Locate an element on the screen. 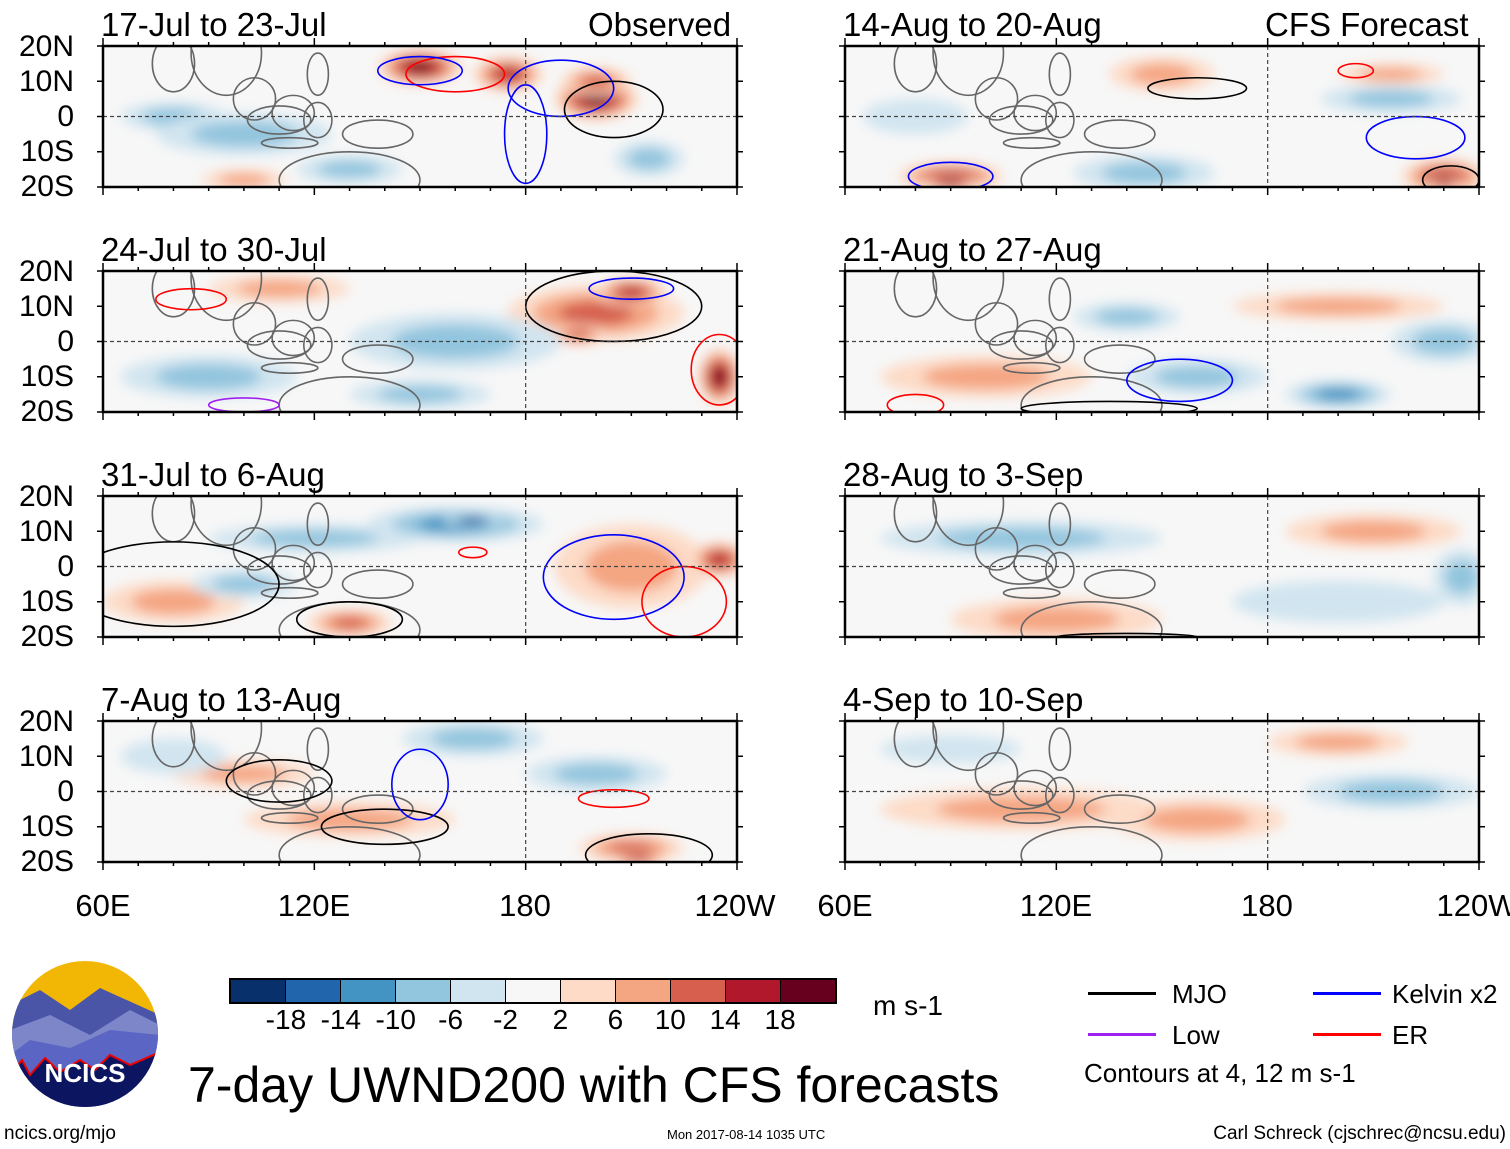 This screenshot has width=1510, height=1149. lon-label: 60E is located at coordinates (845, 905).